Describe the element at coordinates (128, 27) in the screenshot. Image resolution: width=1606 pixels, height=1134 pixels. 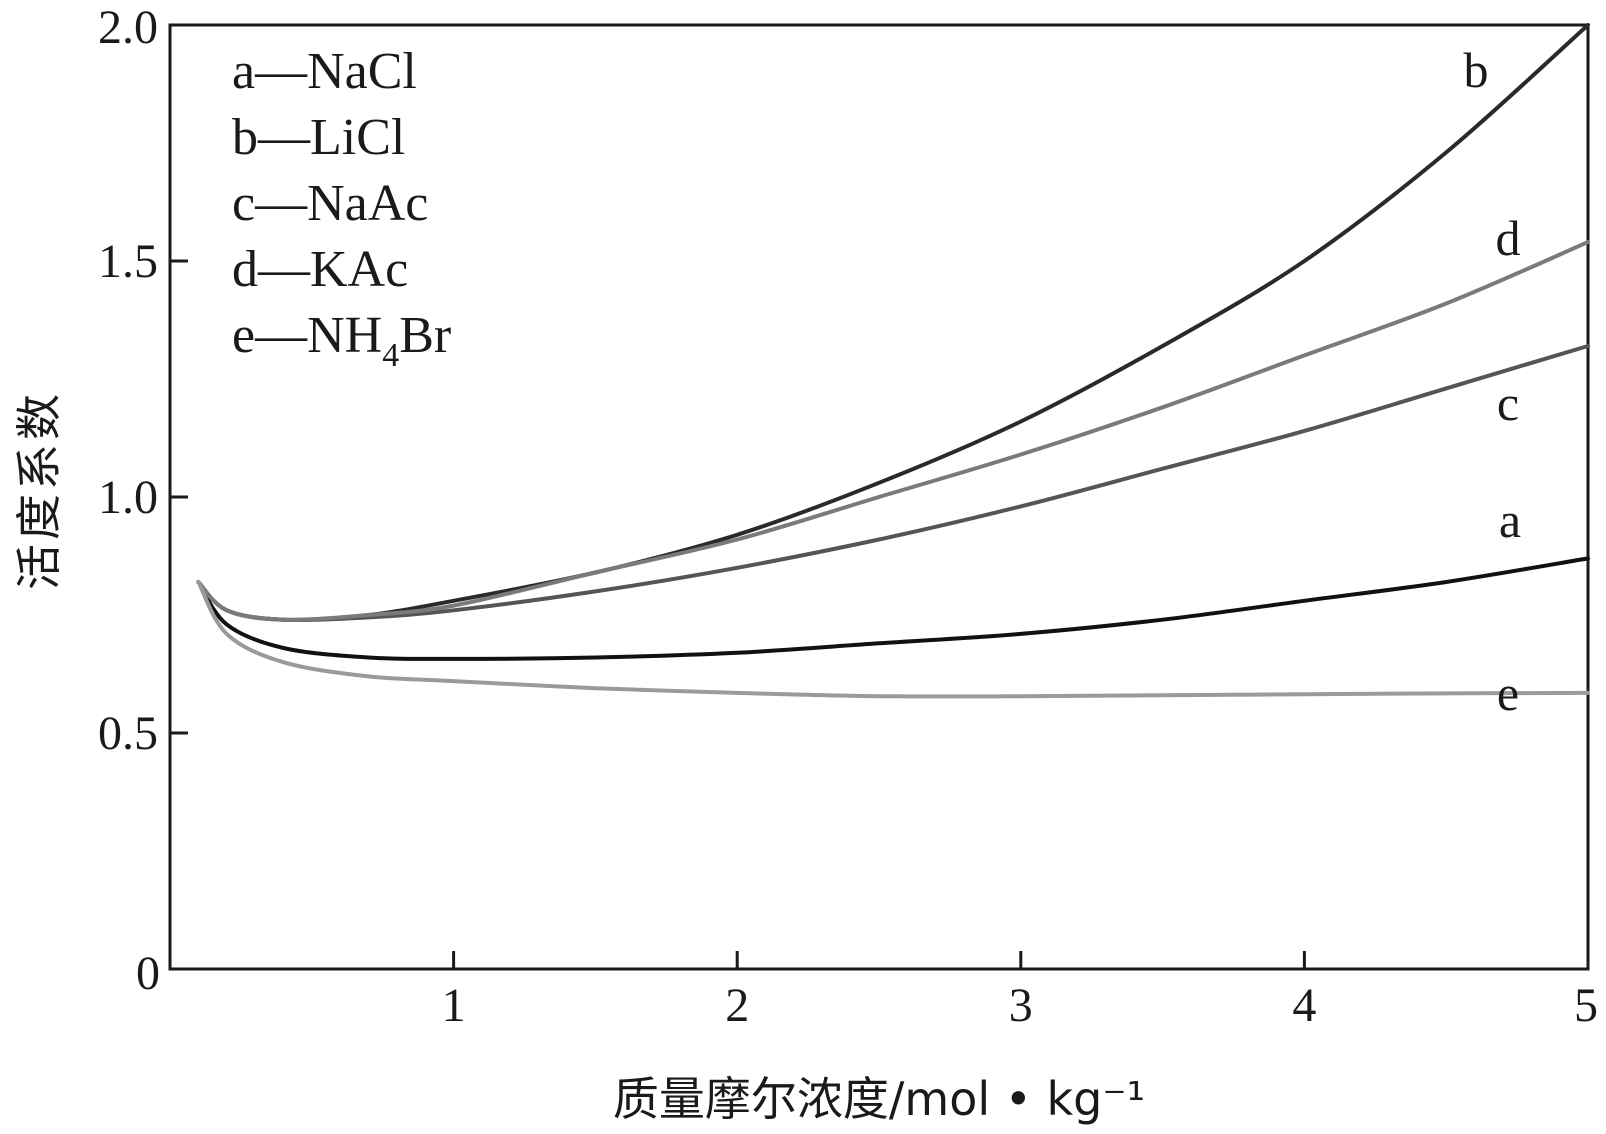
I see `y-tick-label: 2.0` at that location.